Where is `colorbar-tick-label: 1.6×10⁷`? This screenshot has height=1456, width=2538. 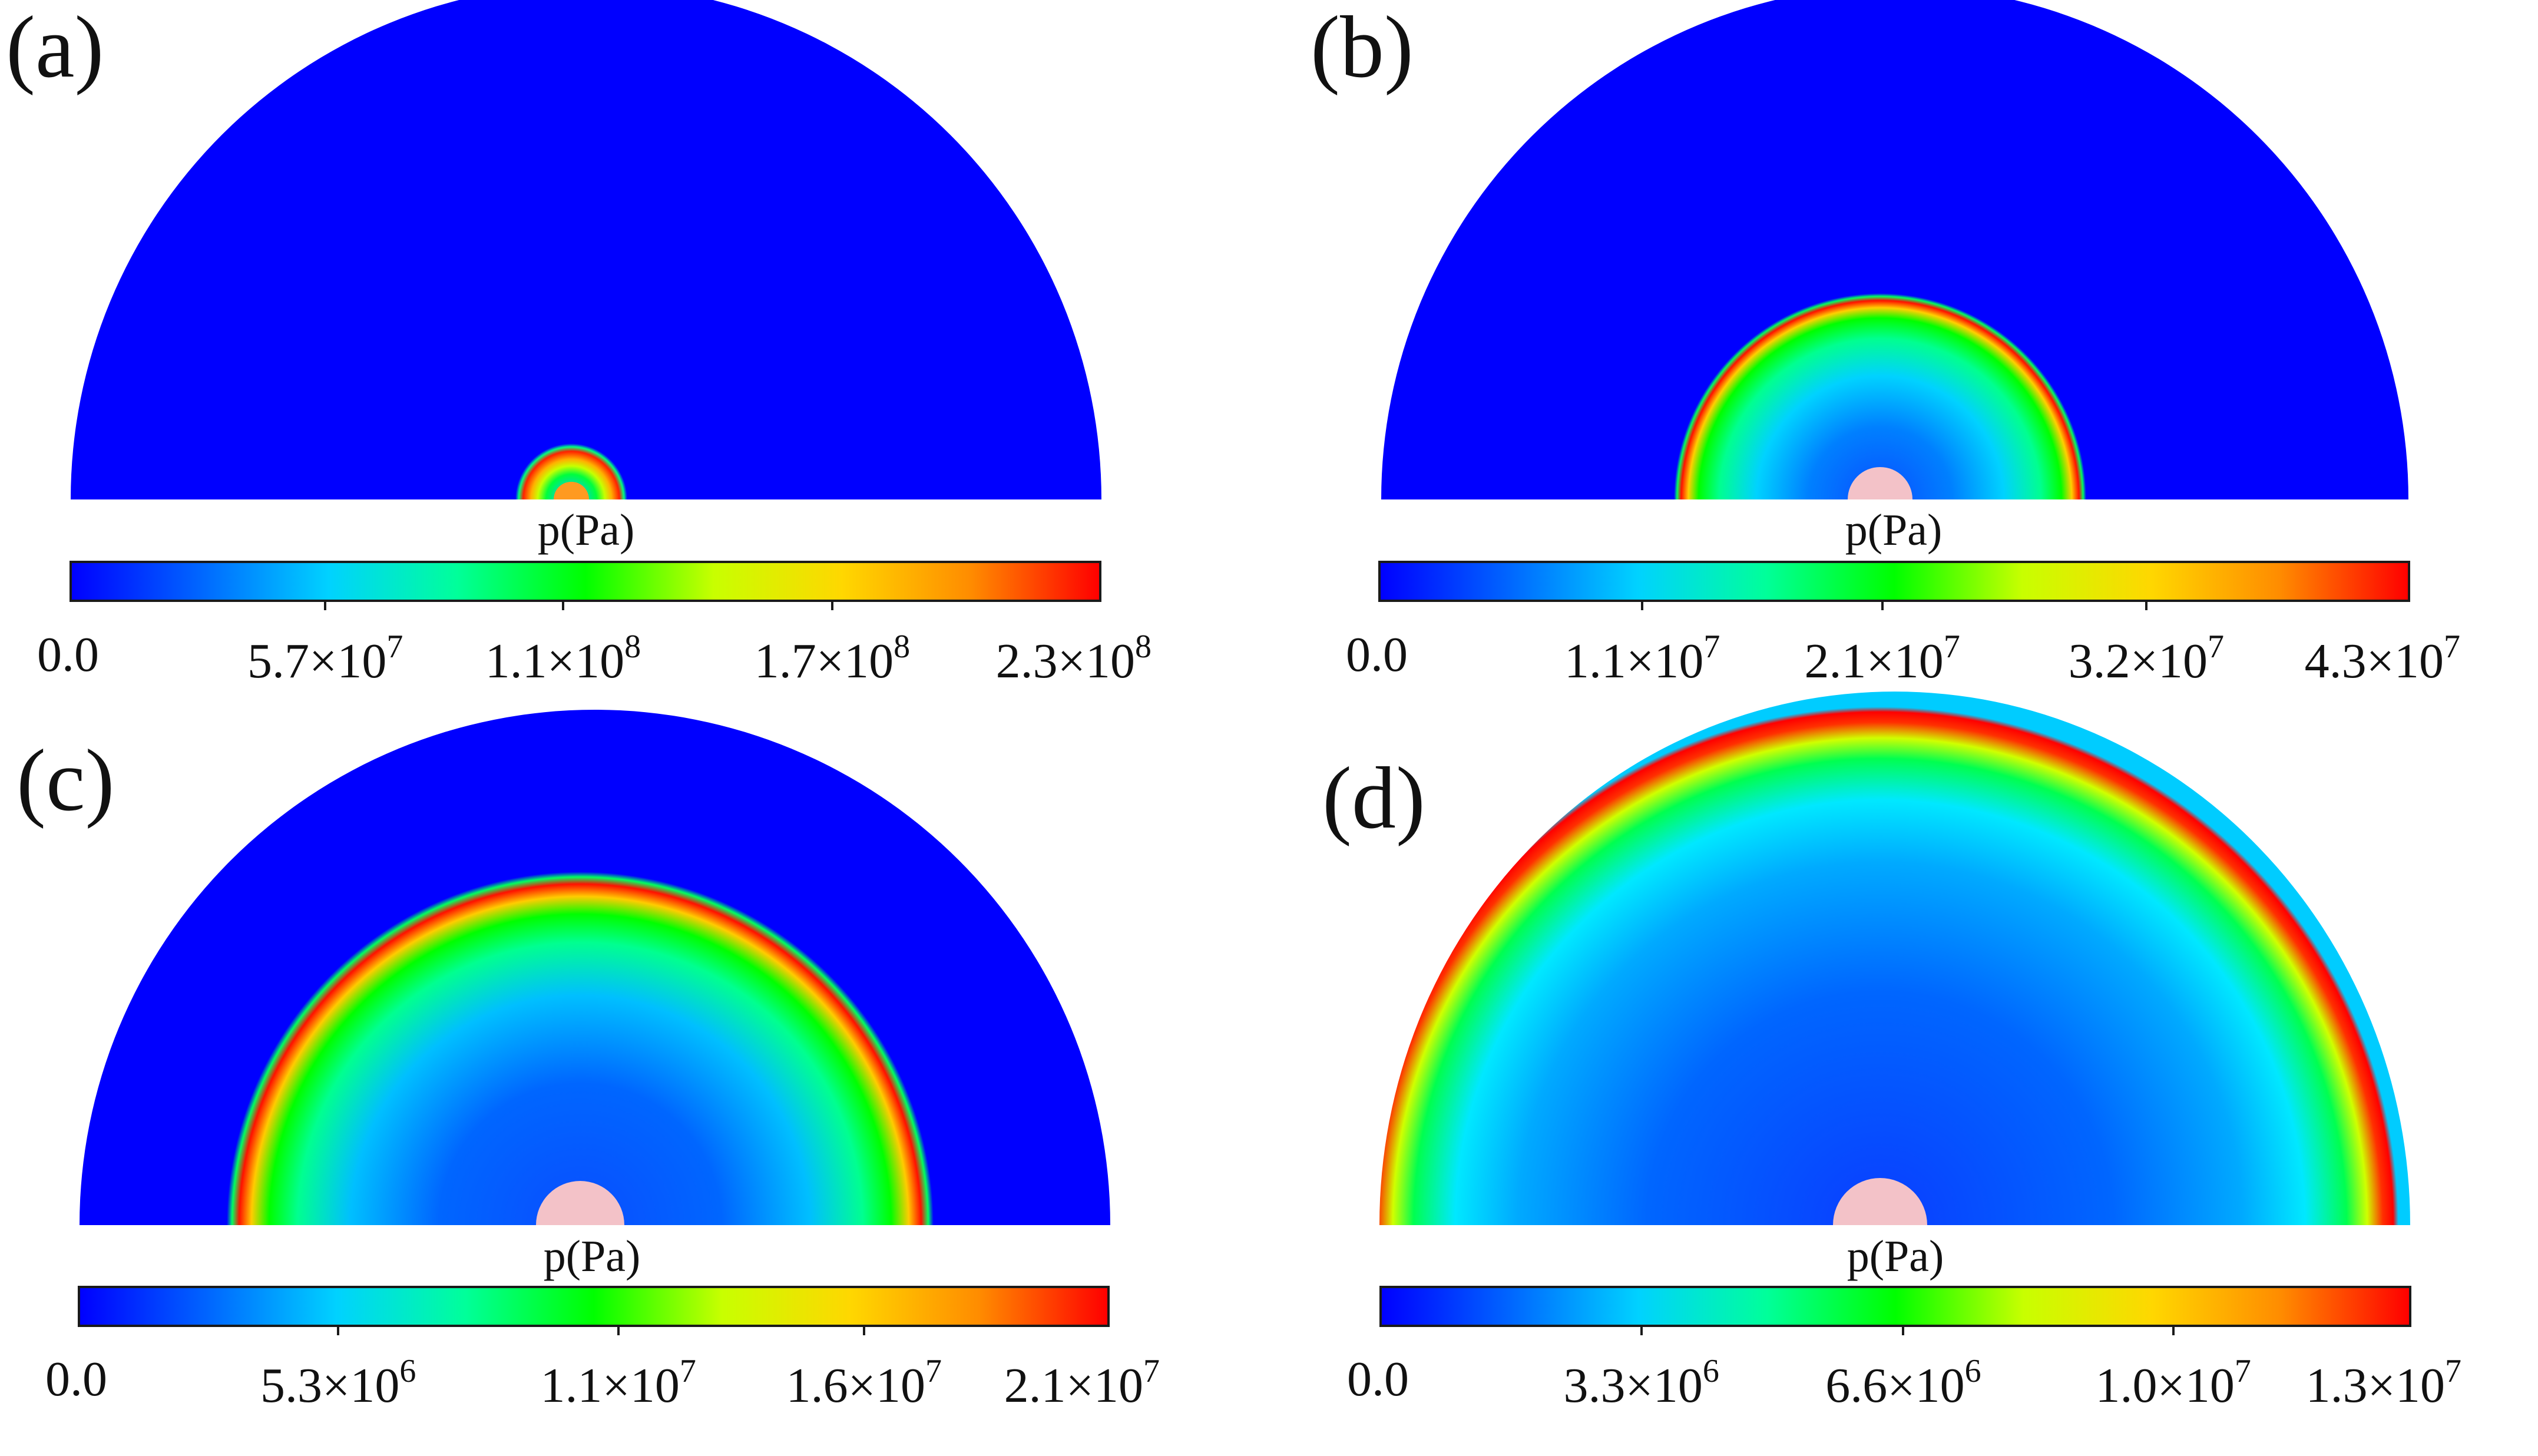 colorbar-tick-label: 1.6×10⁷ is located at coordinates (864, 1383).